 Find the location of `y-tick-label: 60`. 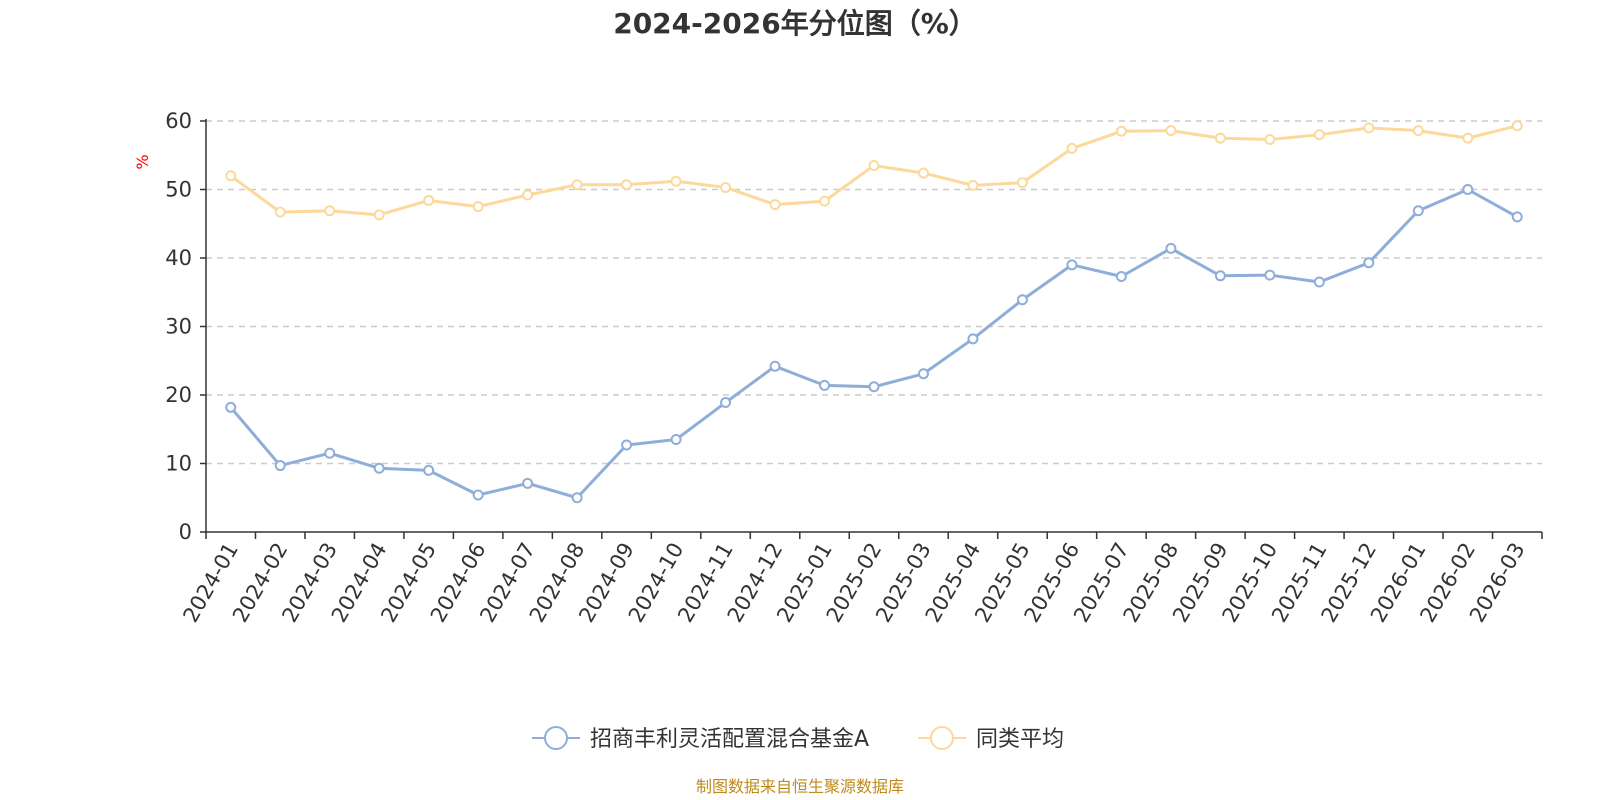

y-tick-label: 60 is located at coordinates (178, 121).